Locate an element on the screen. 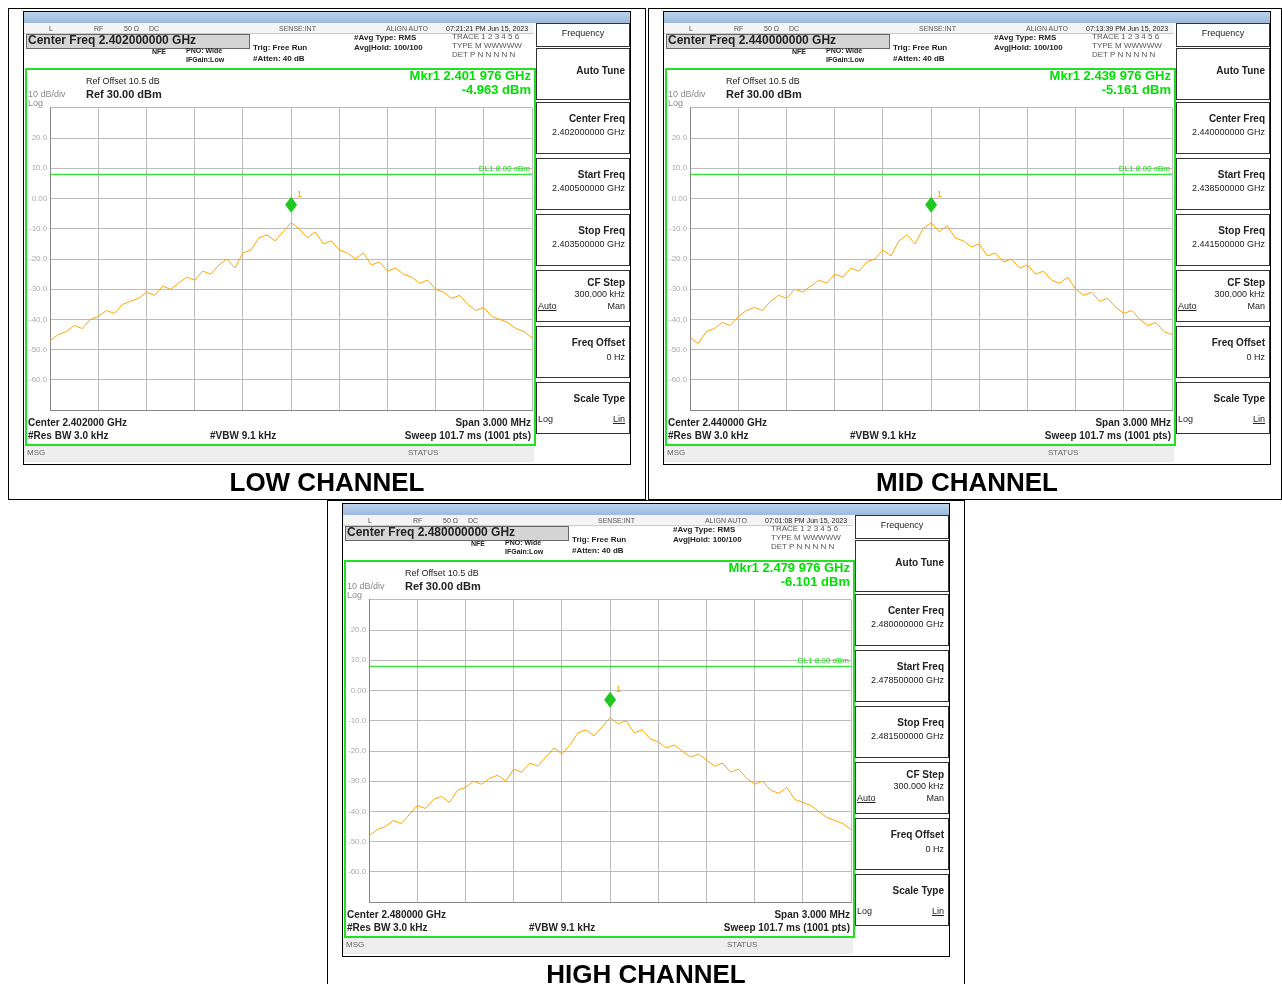 This screenshot has width=1282, height=984. text: LOW CHANNEL is located at coordinates (327, 482).